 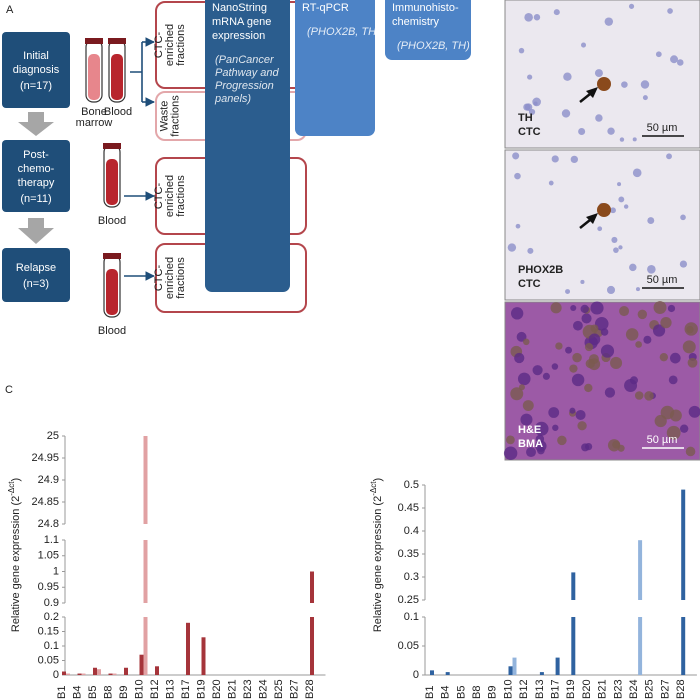 I want to click on y-tick-label: 0.35, so click(x=408, y=554).